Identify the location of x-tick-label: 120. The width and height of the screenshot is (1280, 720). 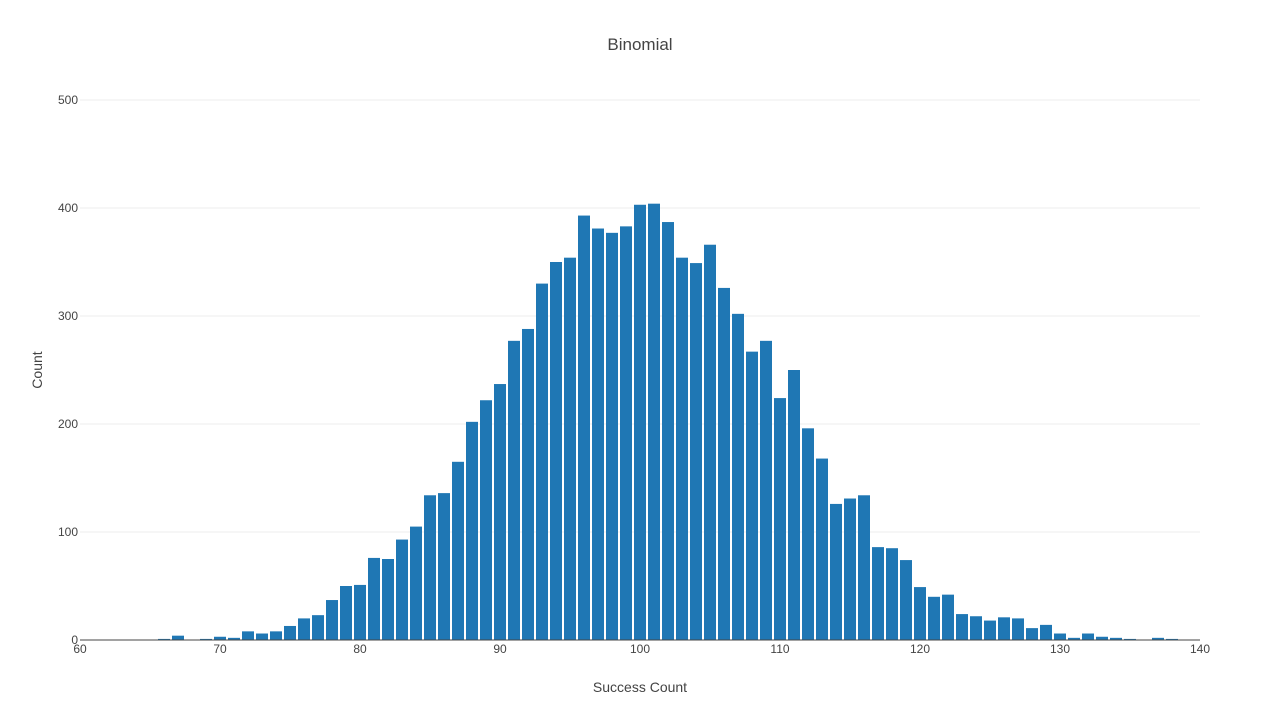
(920, 649).